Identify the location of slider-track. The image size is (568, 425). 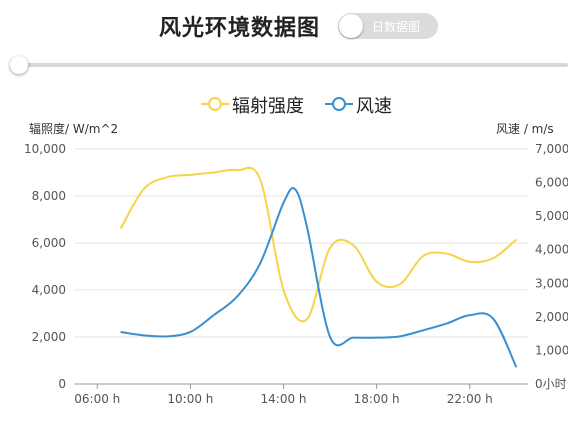
(290, 65).